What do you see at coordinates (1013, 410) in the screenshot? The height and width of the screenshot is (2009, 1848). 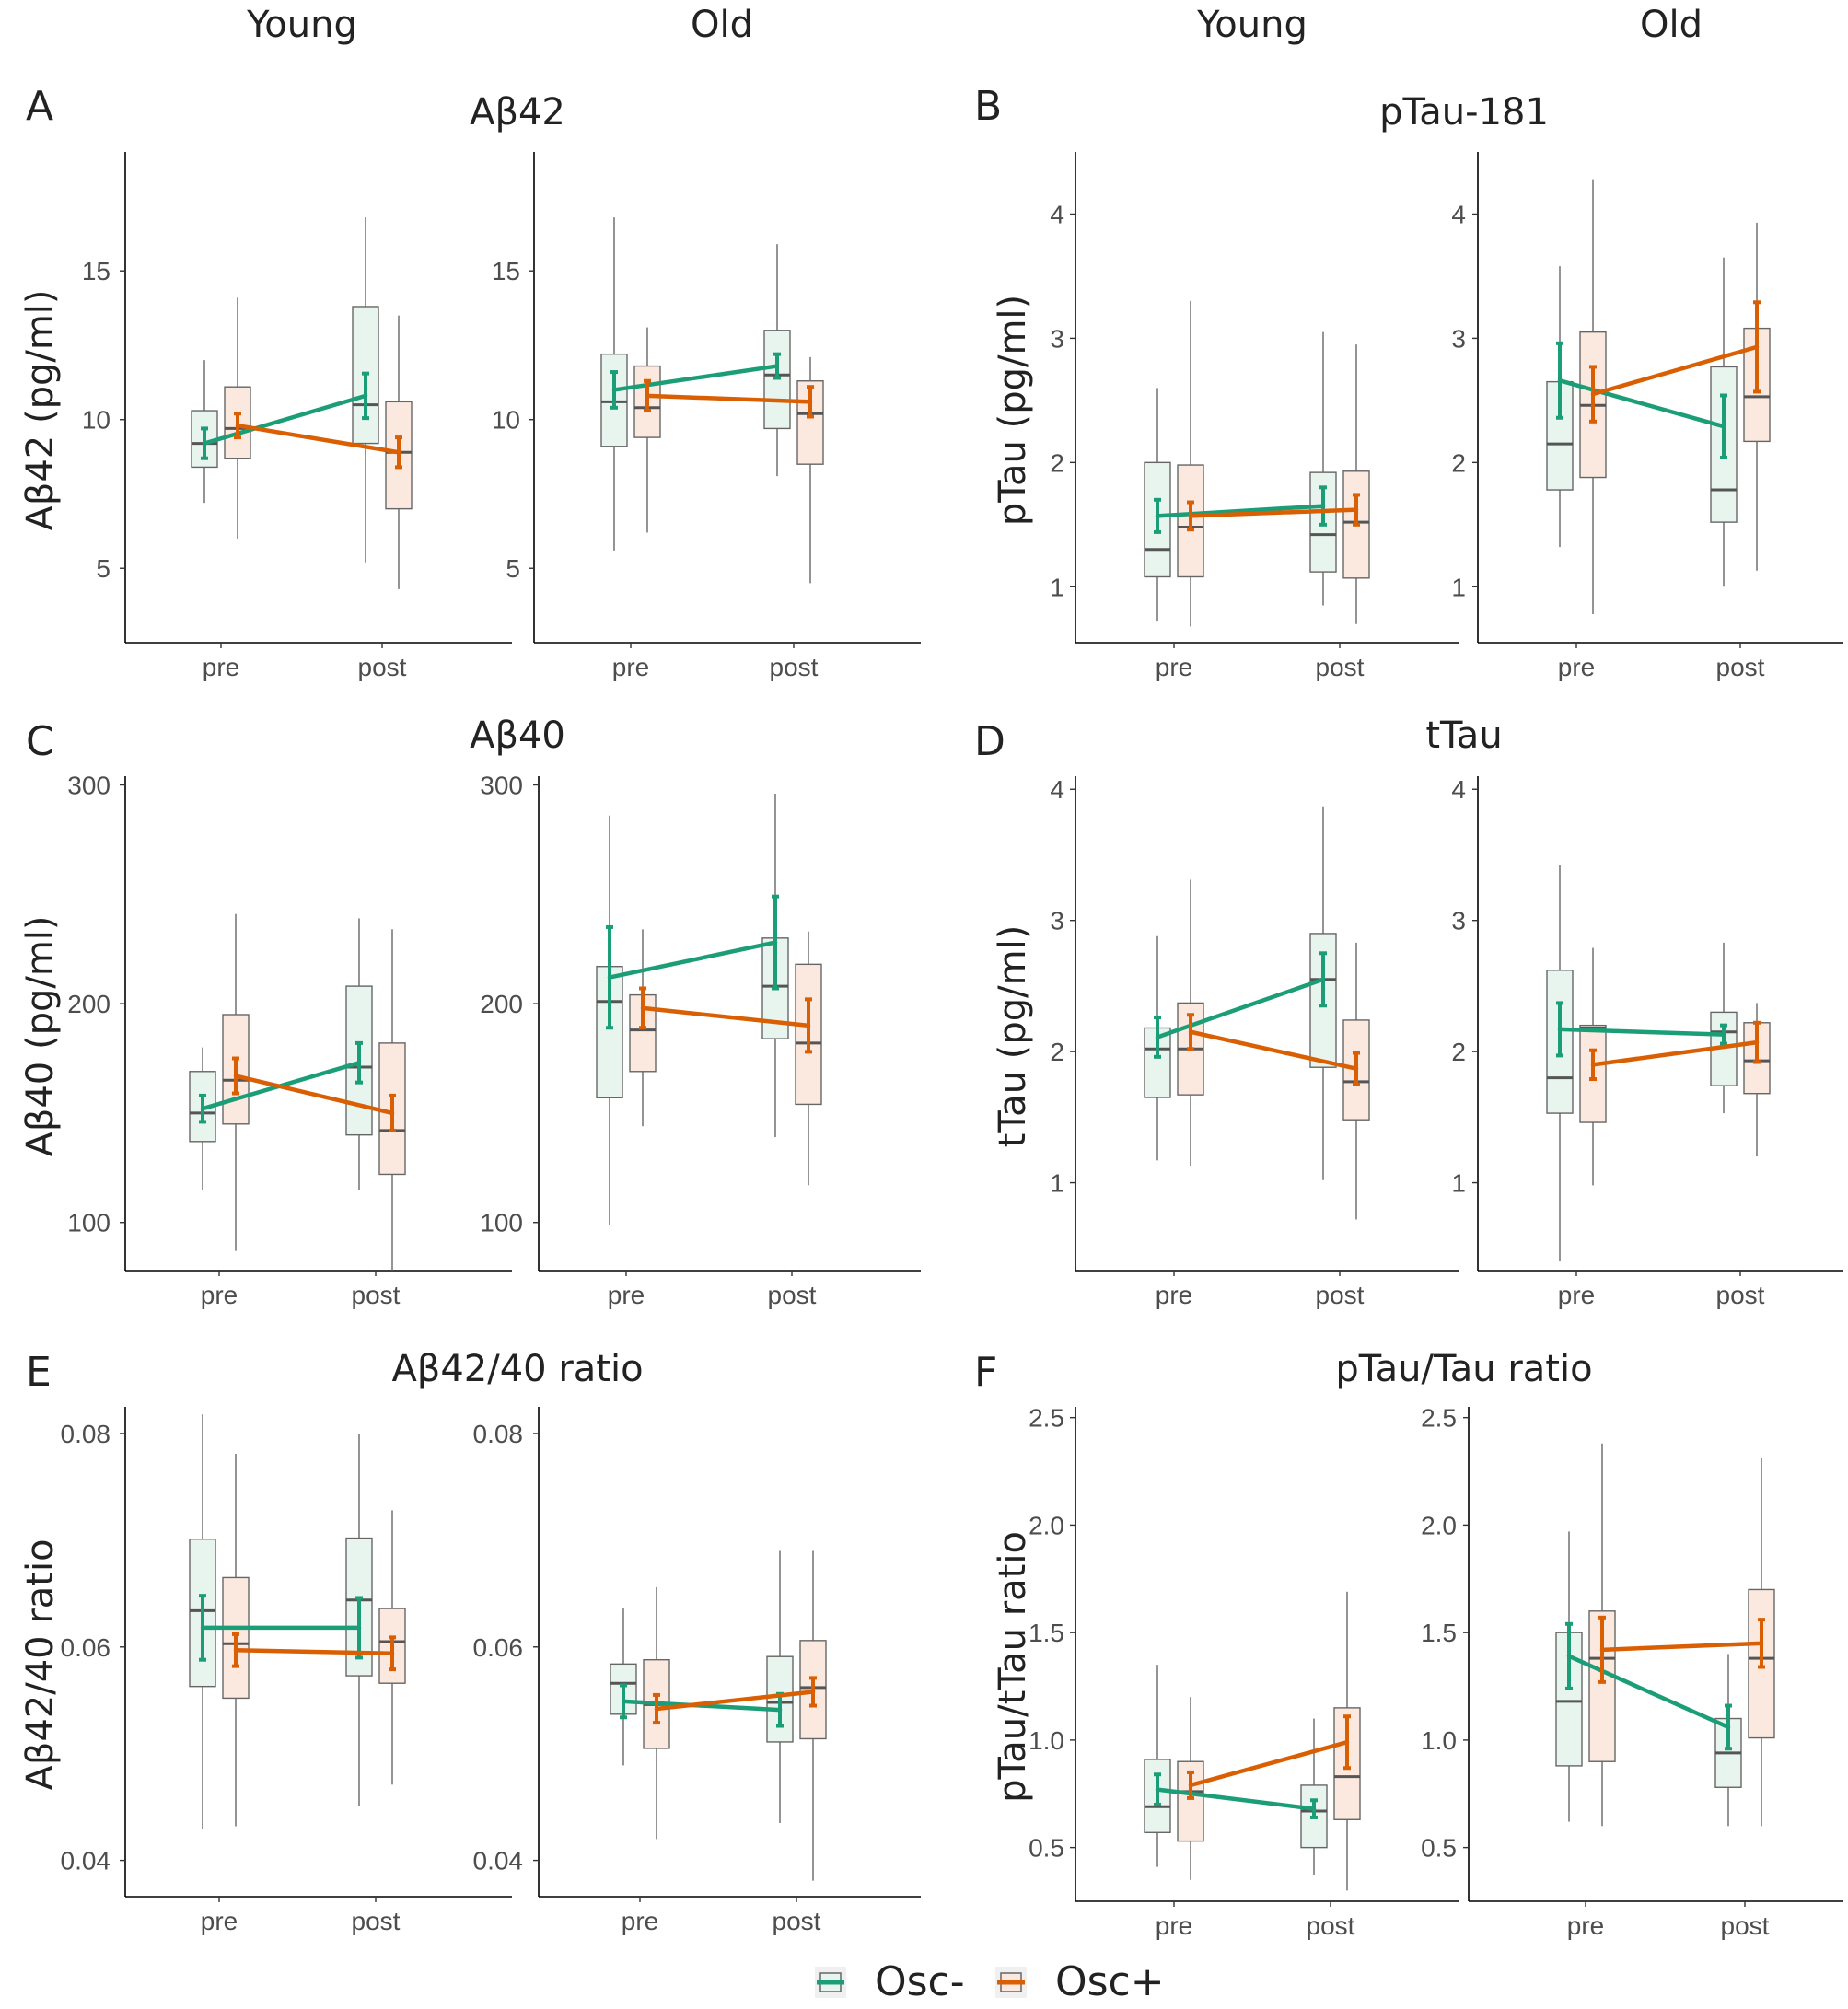 I see `y-axis-label: pTau (pg/ml)` at bounding box center [1013, 410].